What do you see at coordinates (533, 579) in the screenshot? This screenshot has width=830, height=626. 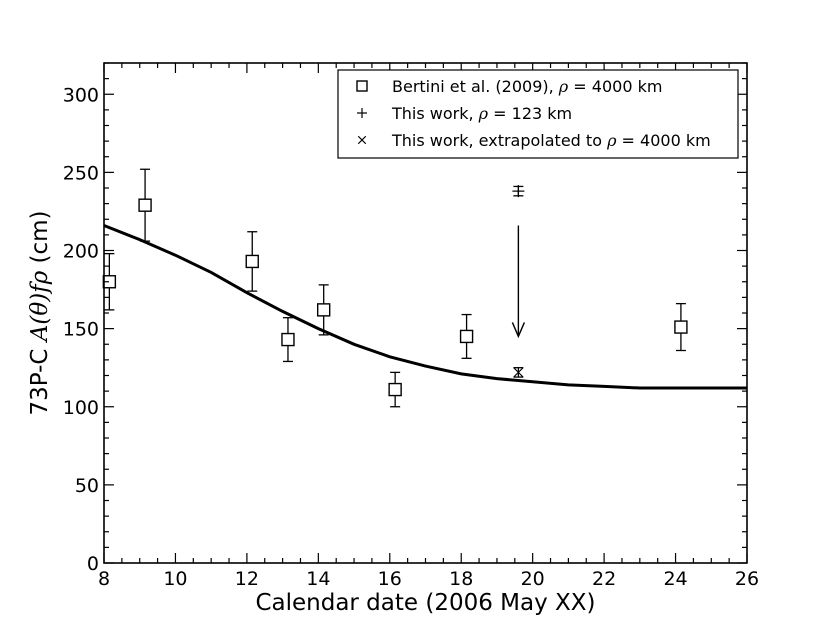 I see `x-tick-label: 20` at bounding box center [533, 579].